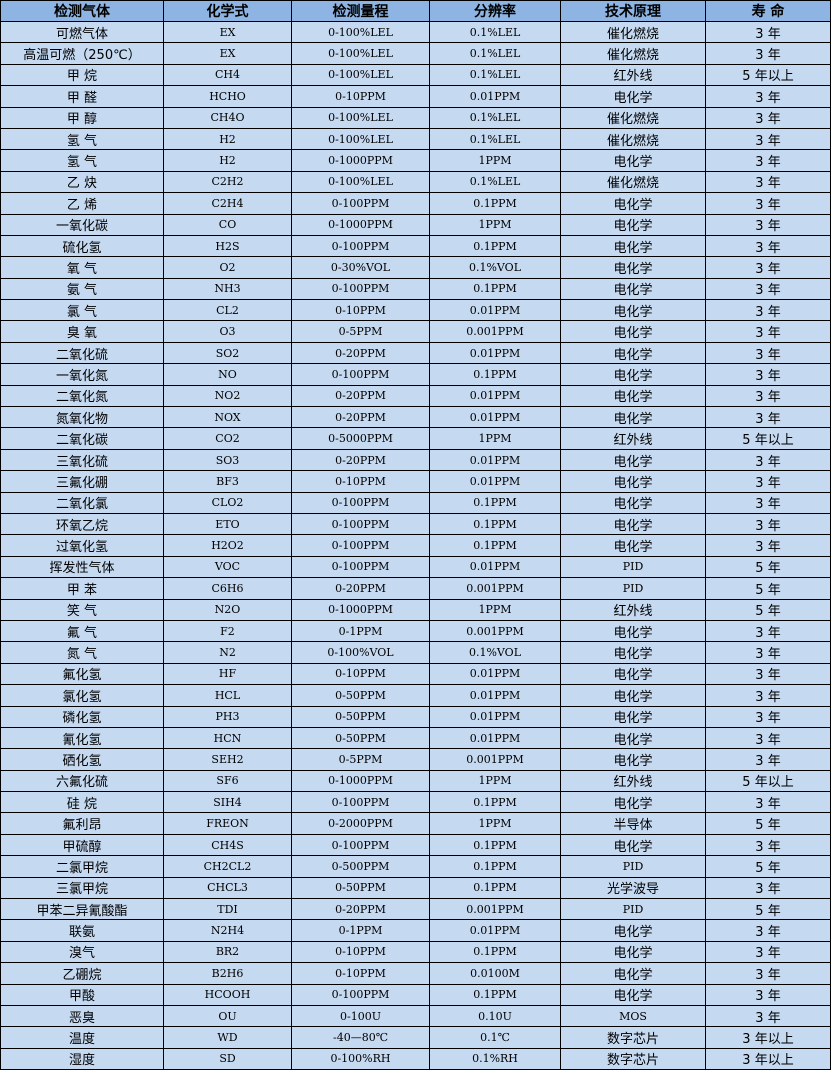 The image size is (831, 1075). What do you see at coordinates (495, 1059) in the screenshot?
I see `cell-resolution: 0.1%RH` at bounding box center [495, 1059].